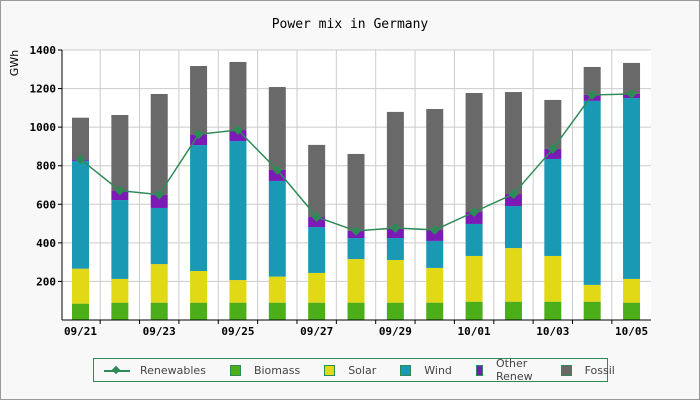 The width and height of the screenshot is (700, 400). What do you see at coordinates (14, 63) in the screenshot?
I see `y-axis-label: GWh` at bounding box center [14, 63].